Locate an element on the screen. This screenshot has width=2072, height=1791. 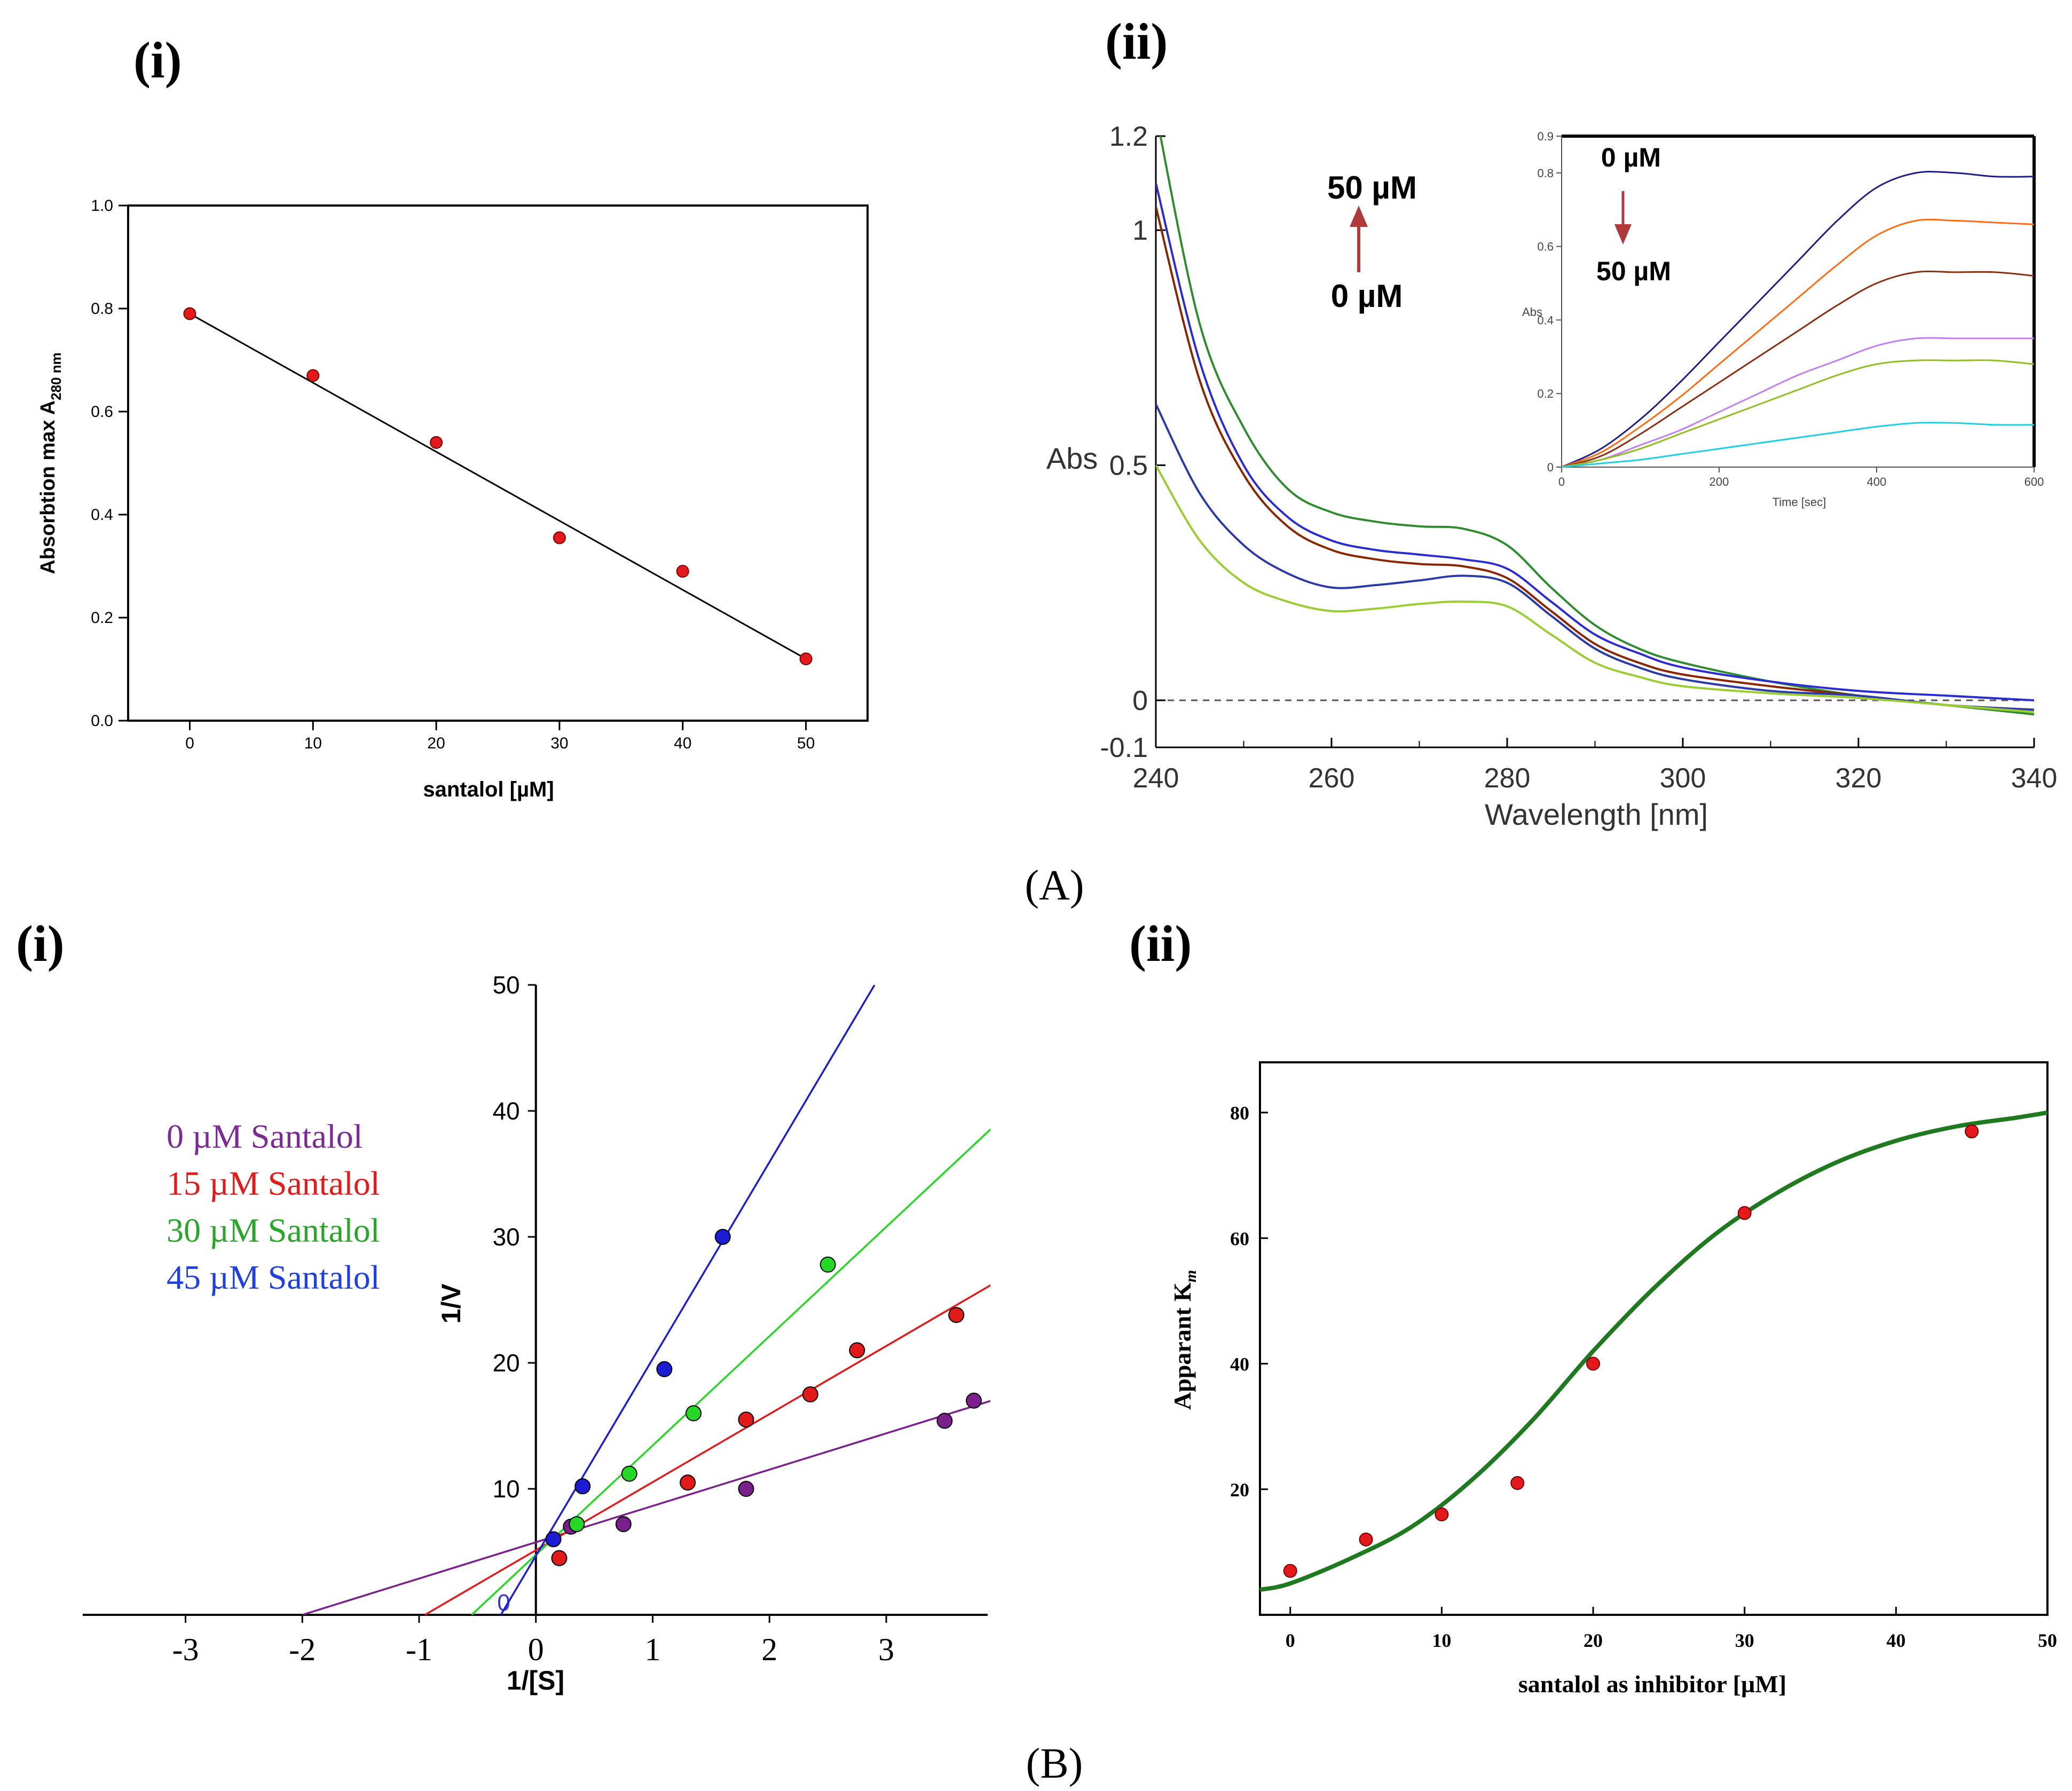
inset-annotation-bottom: 50 µM is located at coordinates (1633, 271).